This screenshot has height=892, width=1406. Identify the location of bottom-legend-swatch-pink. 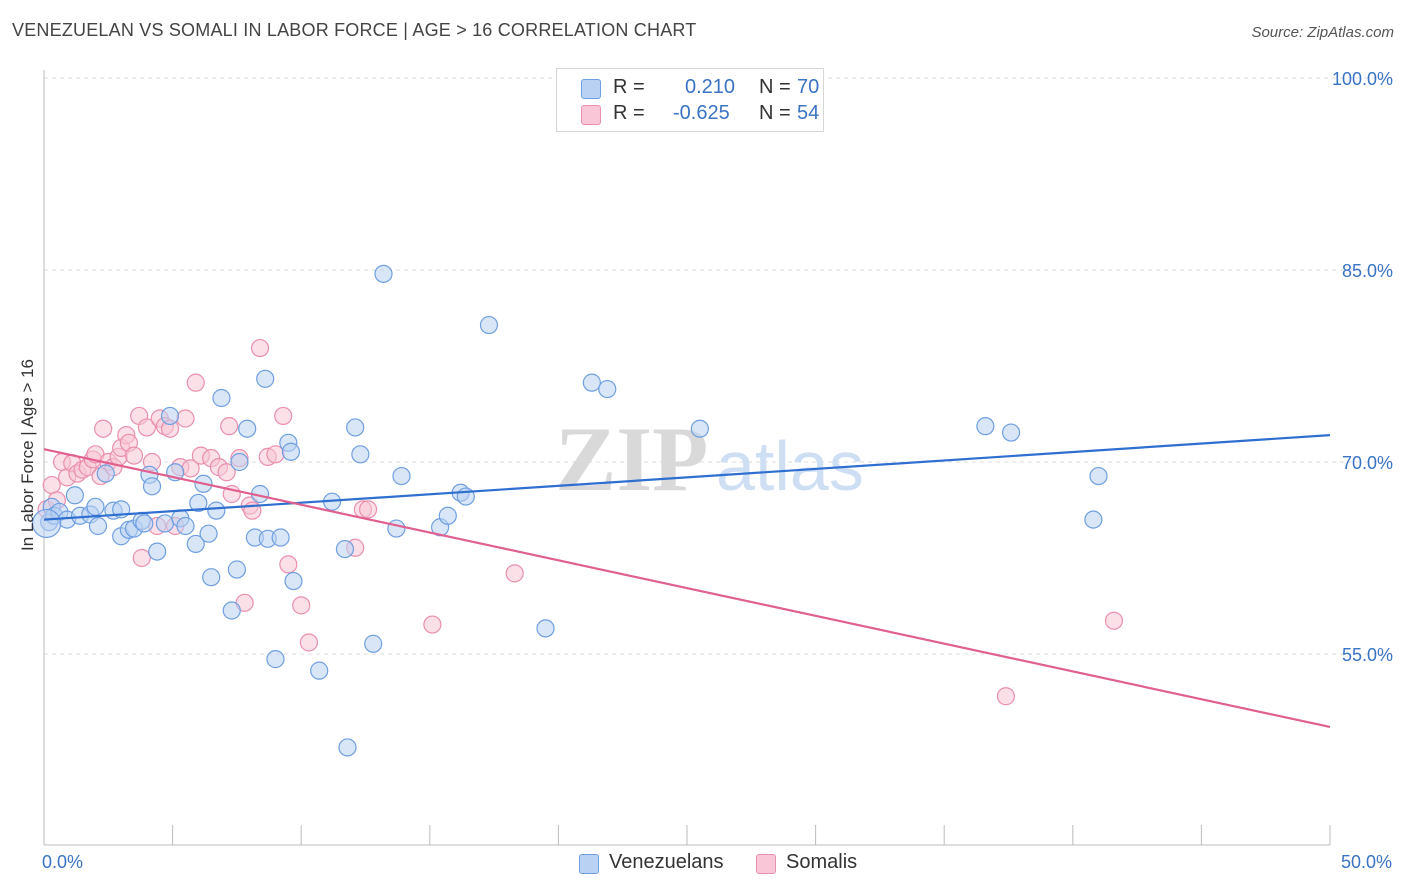
(766, 864).